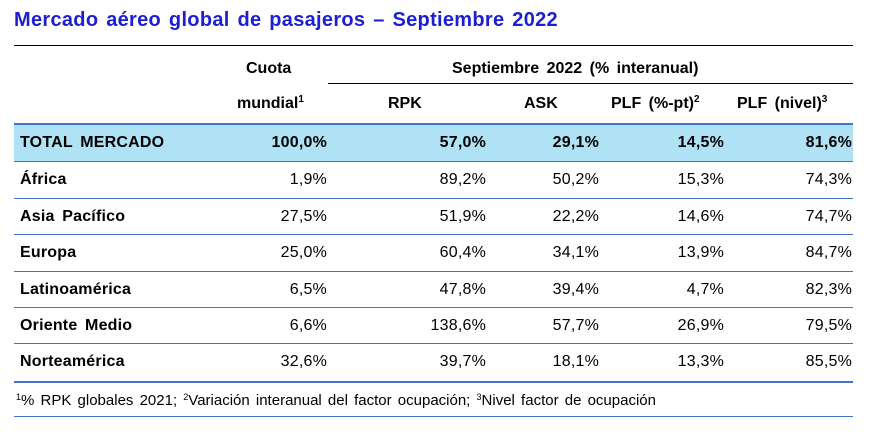 The image size is (869, 434). Describe the element at coordinates (479, 397) in the screenshot. I see `footnote-sup-3: 3` at that location.